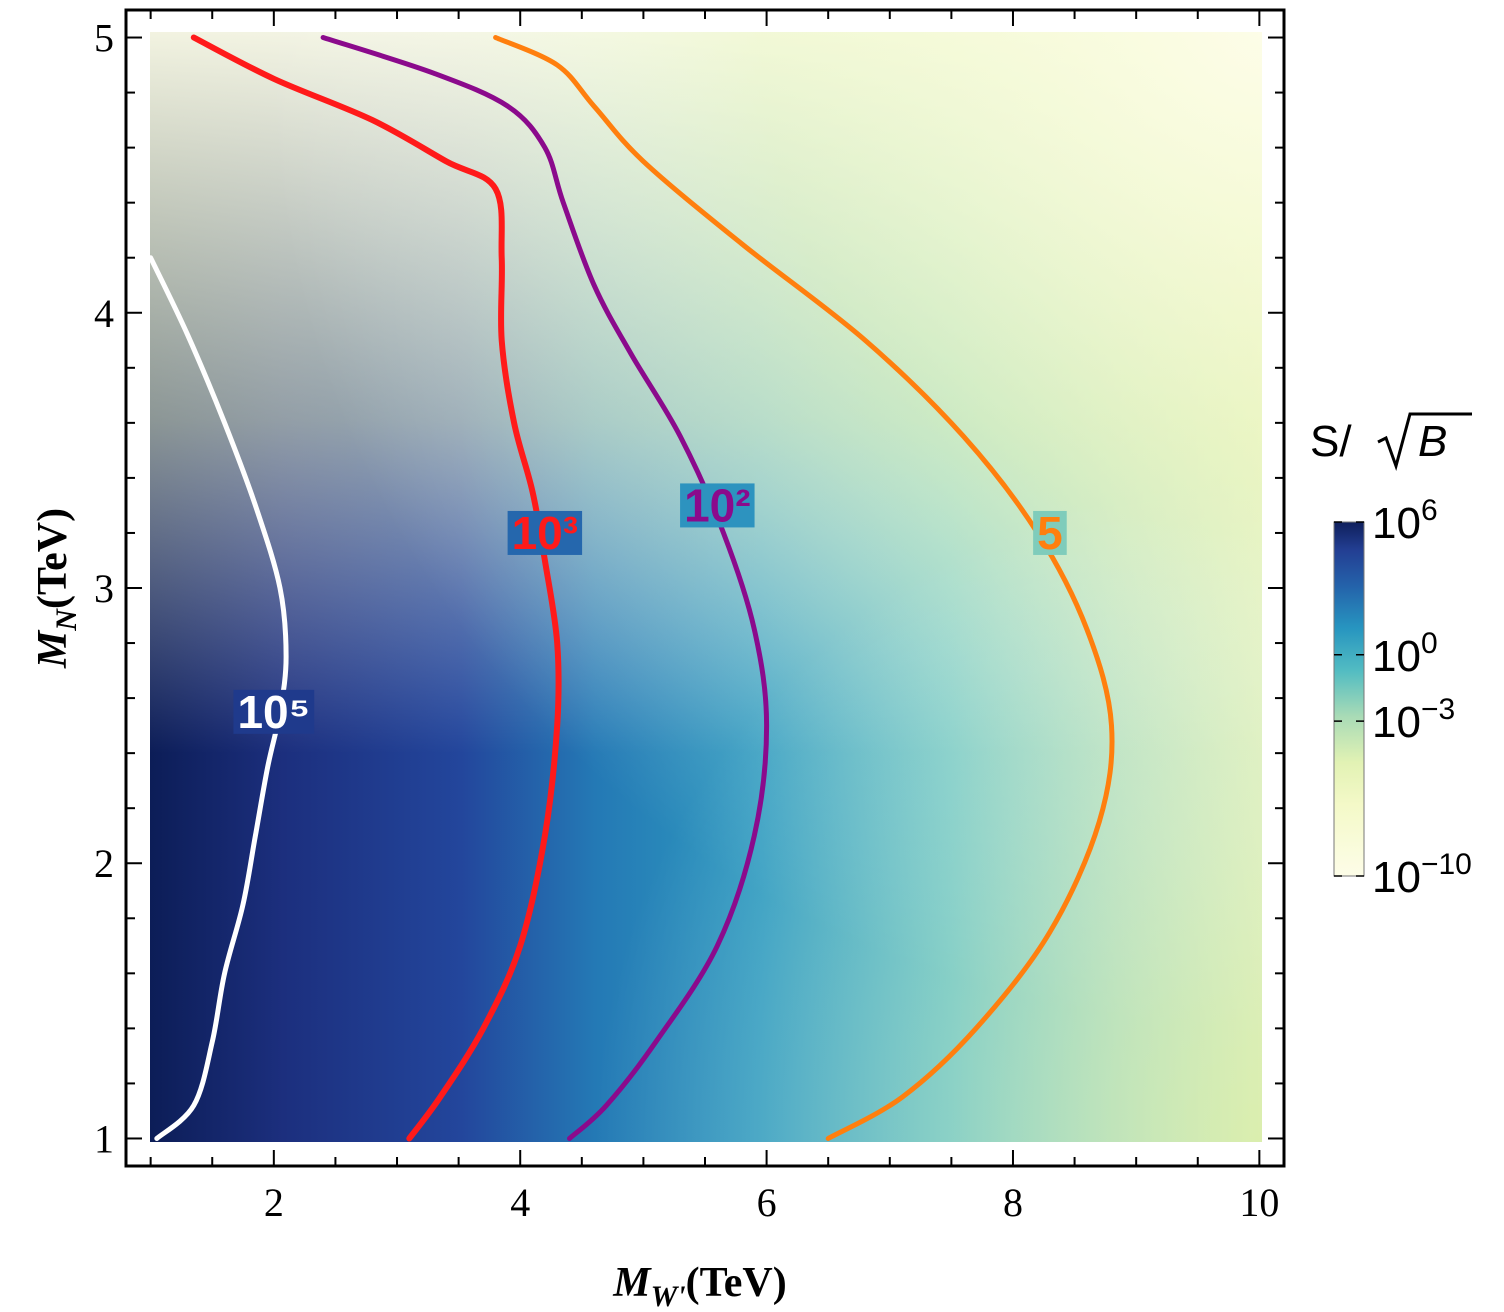 The image size is (1504, 1312). I want to click on x-tick-label: 8, so click(1013, 1202).